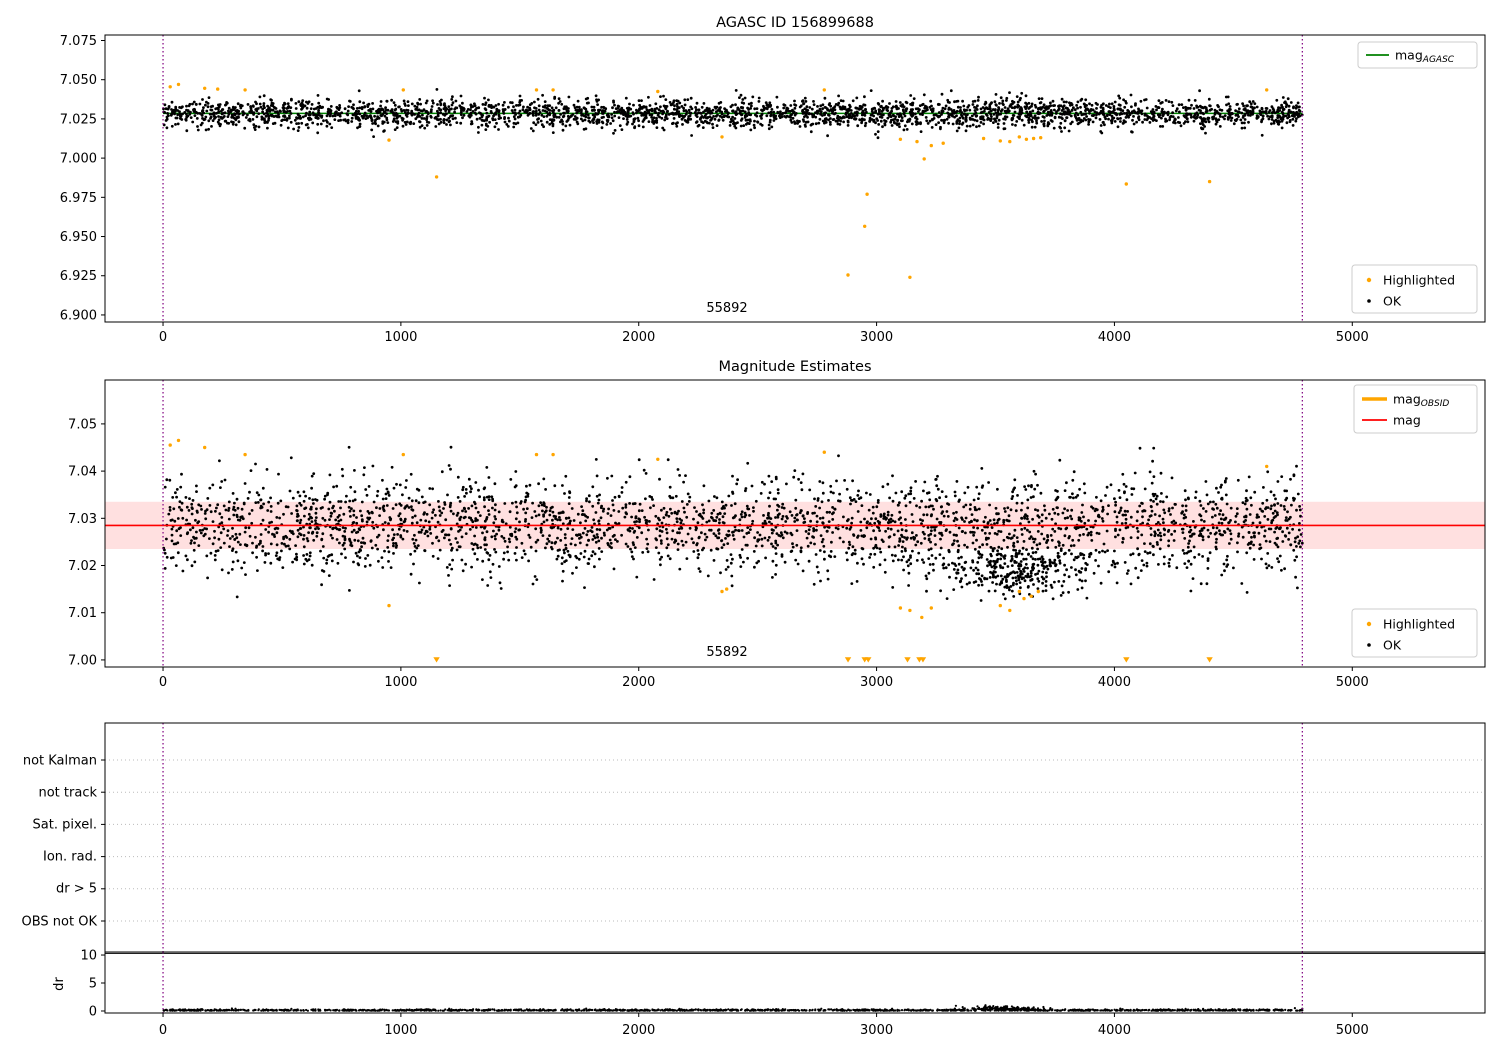  Describe the element at coordinates (983, 138) in the screenshot. I see `highlighted-point` at that location.